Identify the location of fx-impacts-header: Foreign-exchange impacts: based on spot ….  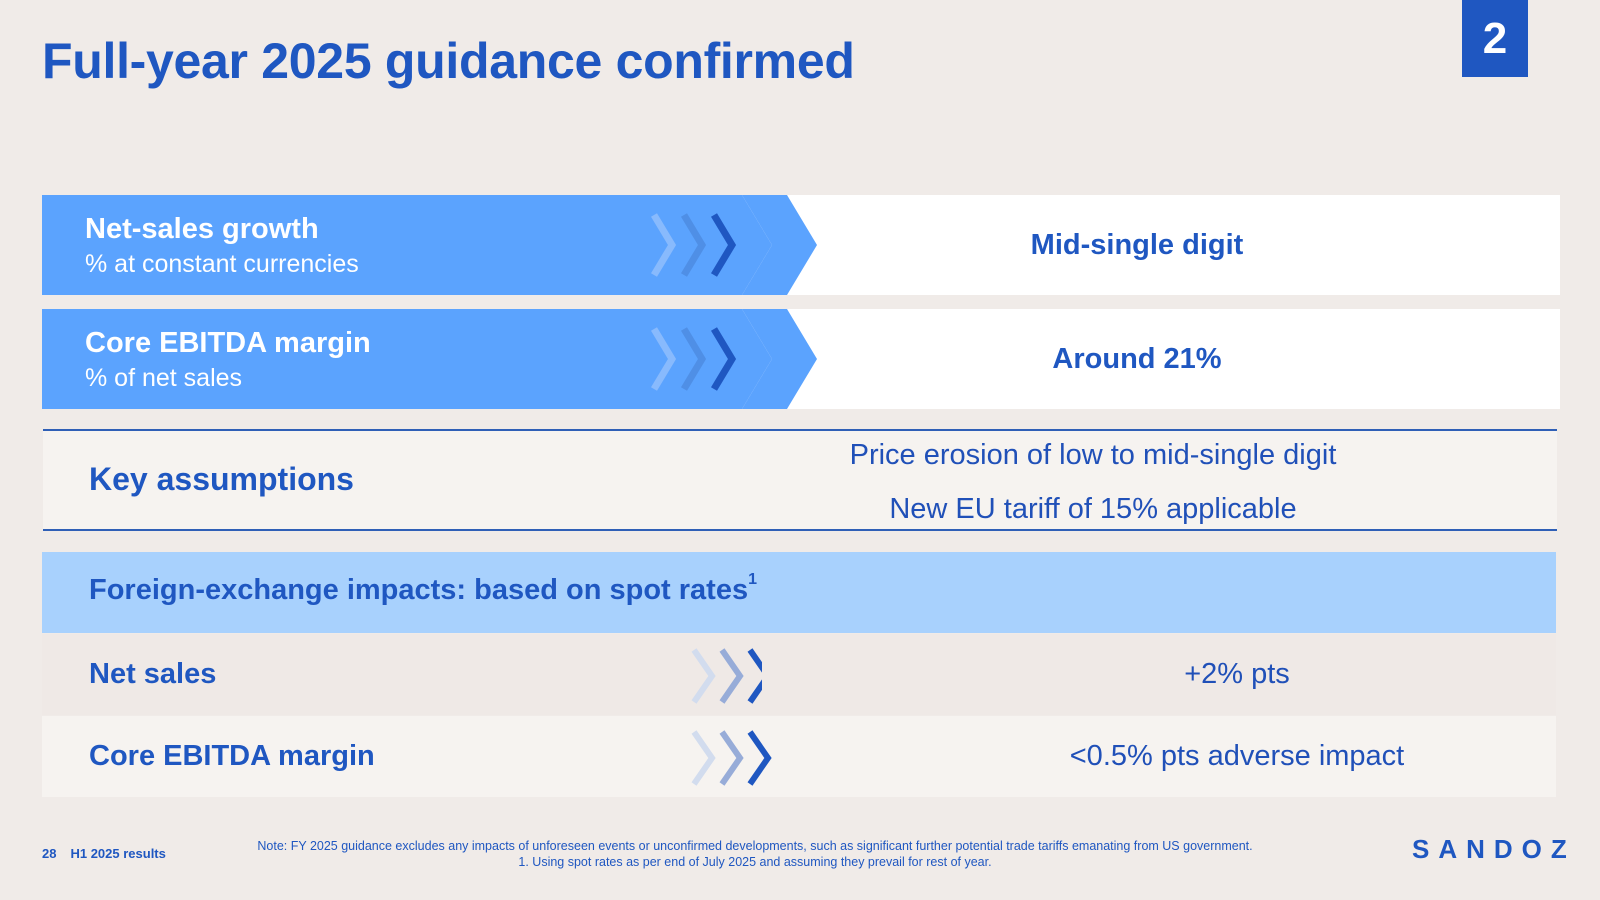
(799, 592).